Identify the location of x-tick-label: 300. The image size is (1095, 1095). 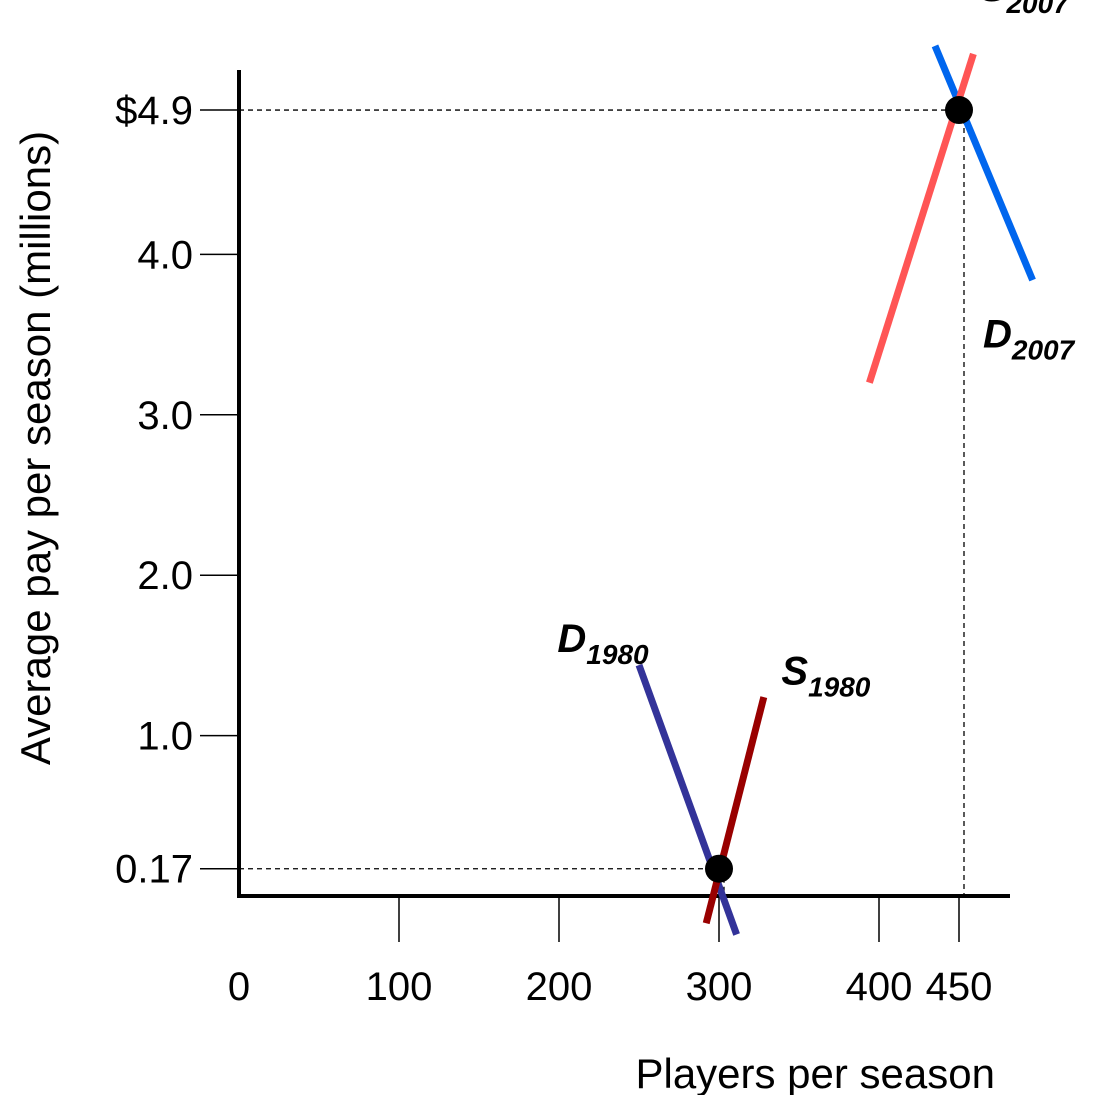
(719, 987).